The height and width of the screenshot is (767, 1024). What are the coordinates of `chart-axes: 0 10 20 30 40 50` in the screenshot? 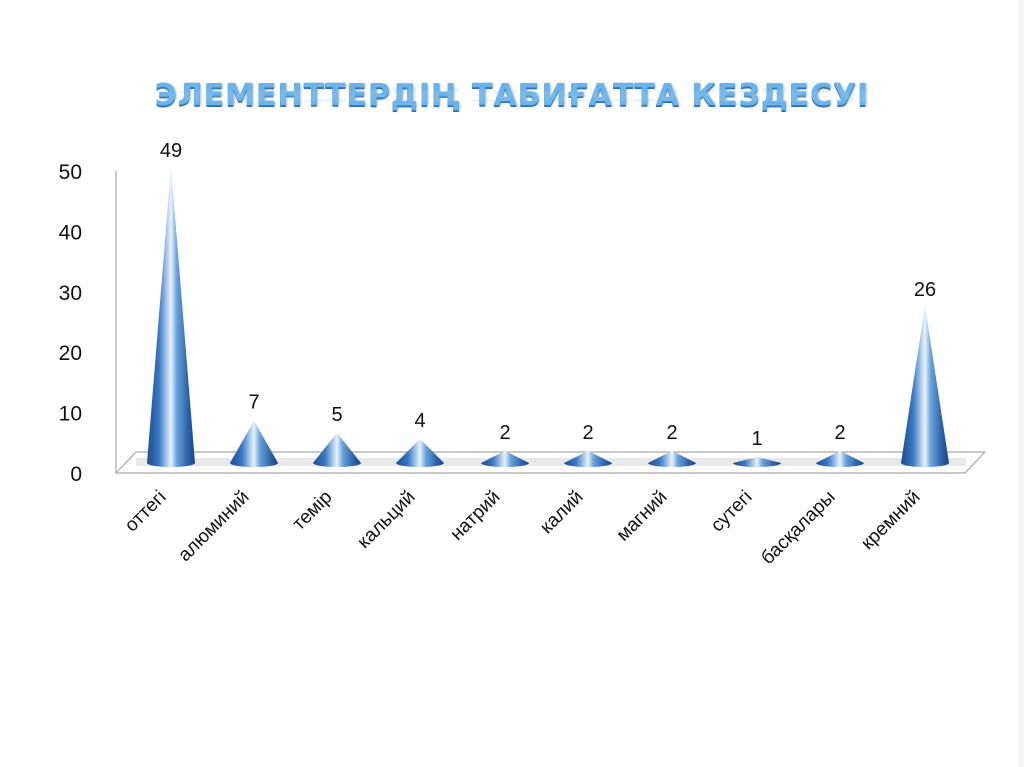 It's located at (88, 323).